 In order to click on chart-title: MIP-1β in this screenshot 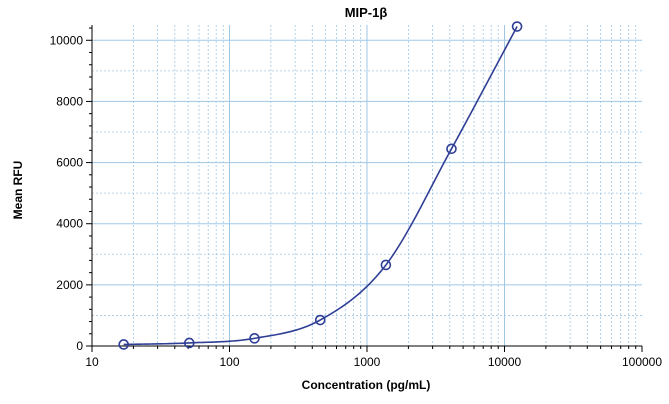, I will do `click(366, 12)`.